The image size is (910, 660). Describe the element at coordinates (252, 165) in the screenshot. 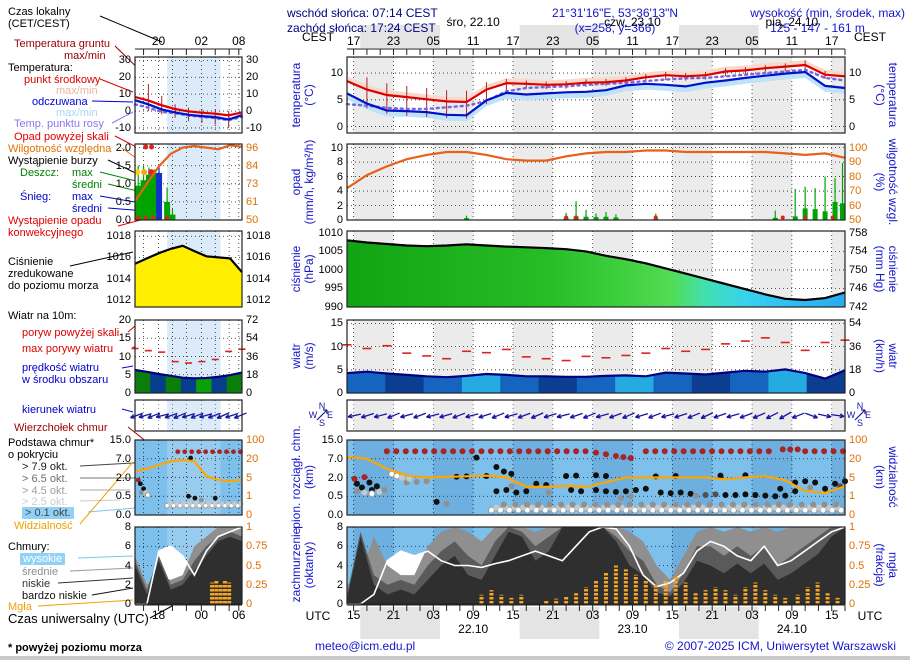

I see `tick-label: 84` at that location.